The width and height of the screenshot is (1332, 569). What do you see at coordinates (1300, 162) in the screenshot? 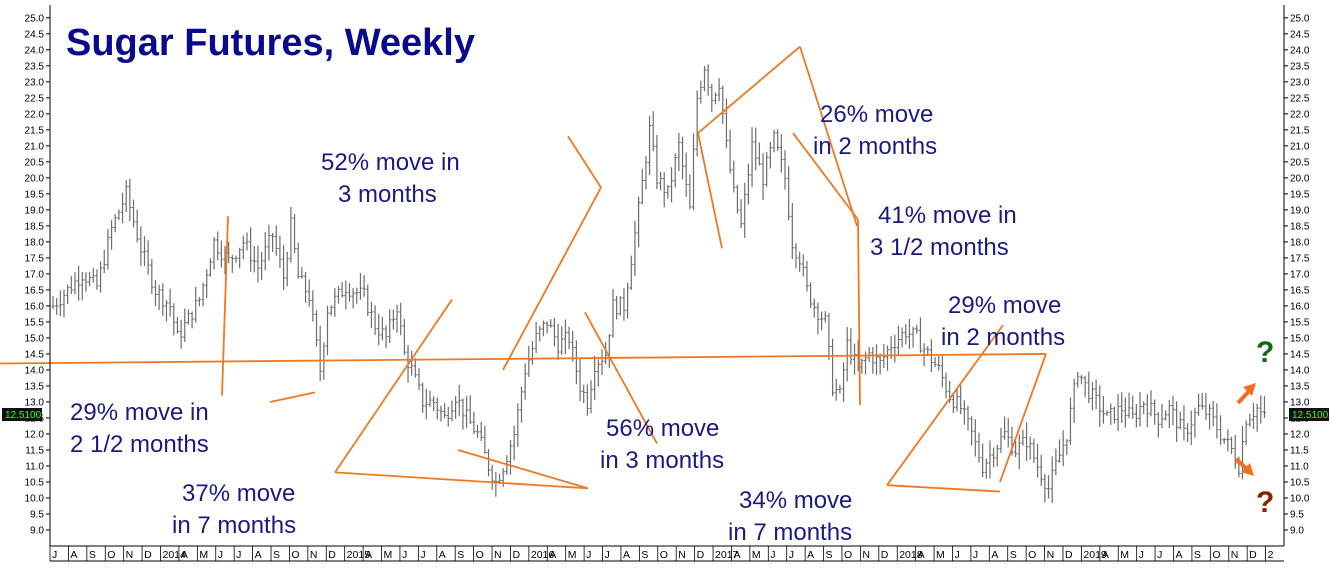
I see `y-tick-label-right: 20.5` at bounding box center [1300, 162].